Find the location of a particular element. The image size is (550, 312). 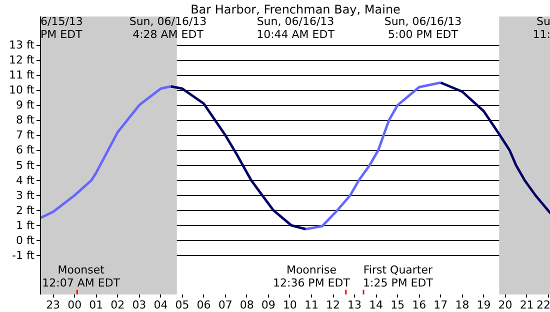

x-tick-label: 03 is located at coordinates (139, 305).